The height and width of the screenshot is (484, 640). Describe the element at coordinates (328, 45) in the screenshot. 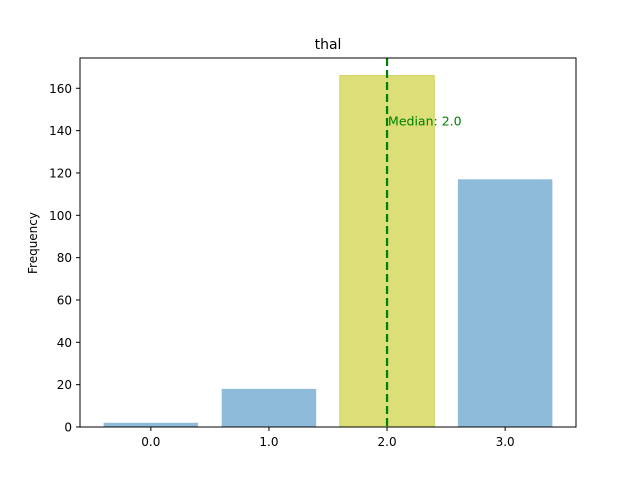

I see `chart-title: thal` at that location.